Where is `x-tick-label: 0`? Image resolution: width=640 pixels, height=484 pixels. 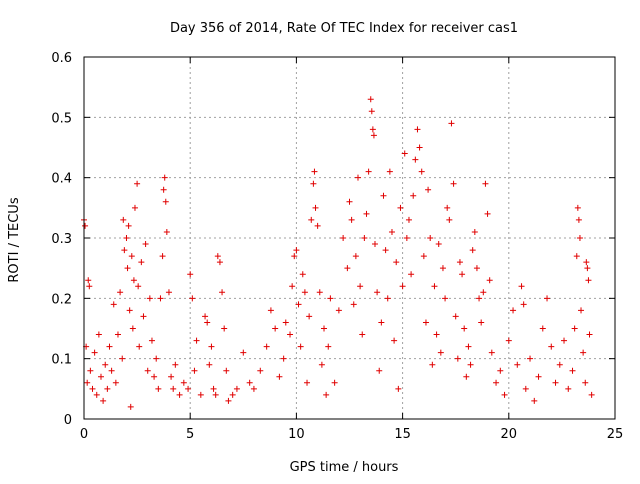
x-tick-label: 0 is located at coordinates (84, 434).